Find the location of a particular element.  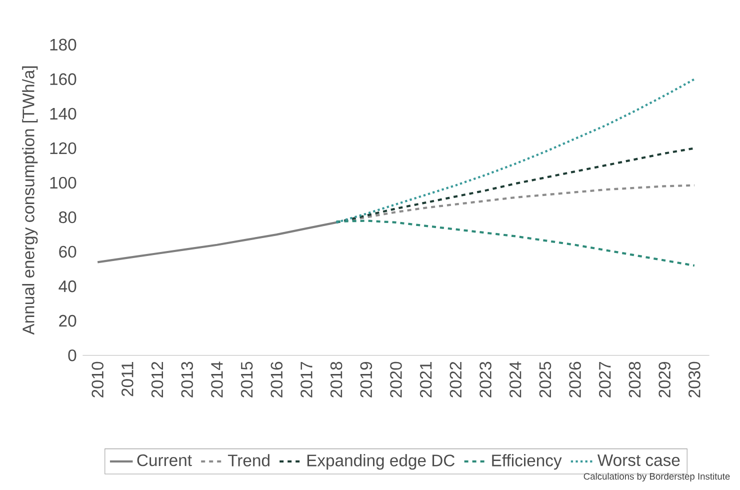

y-tick-label: 120 is located at coordinates (63, 148).